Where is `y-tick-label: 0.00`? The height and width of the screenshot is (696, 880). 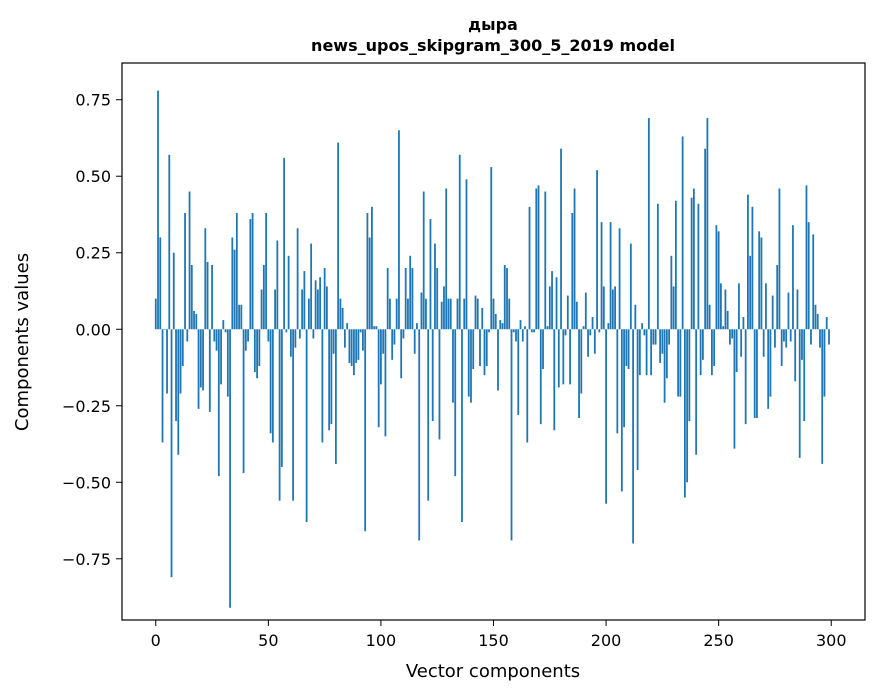 y-tick-label: 0.00 is located at coordinates (93, 329).